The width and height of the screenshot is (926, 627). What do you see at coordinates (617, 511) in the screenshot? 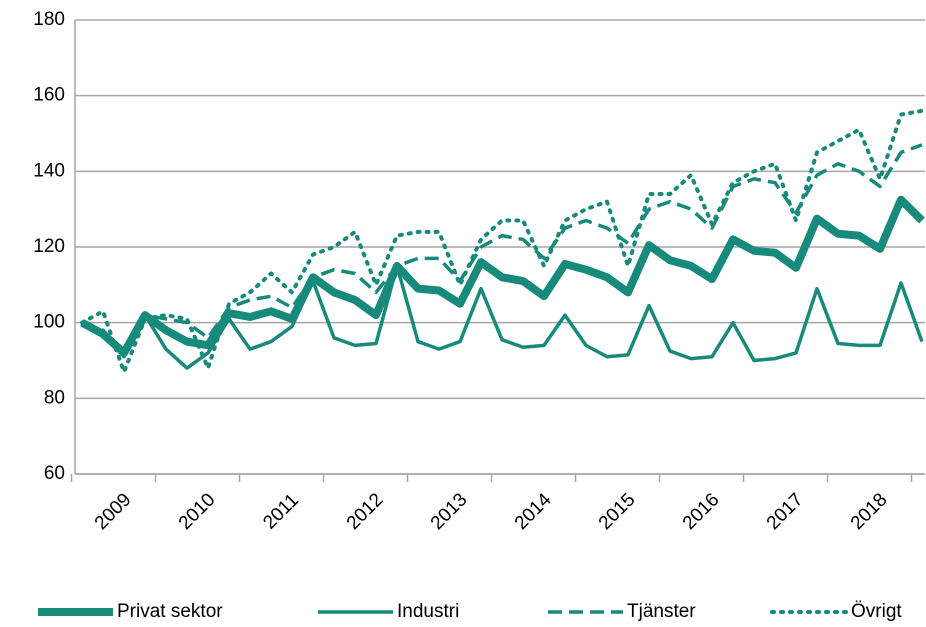
I see `x-tick-label: 2015` at bounding box center [617, 511].